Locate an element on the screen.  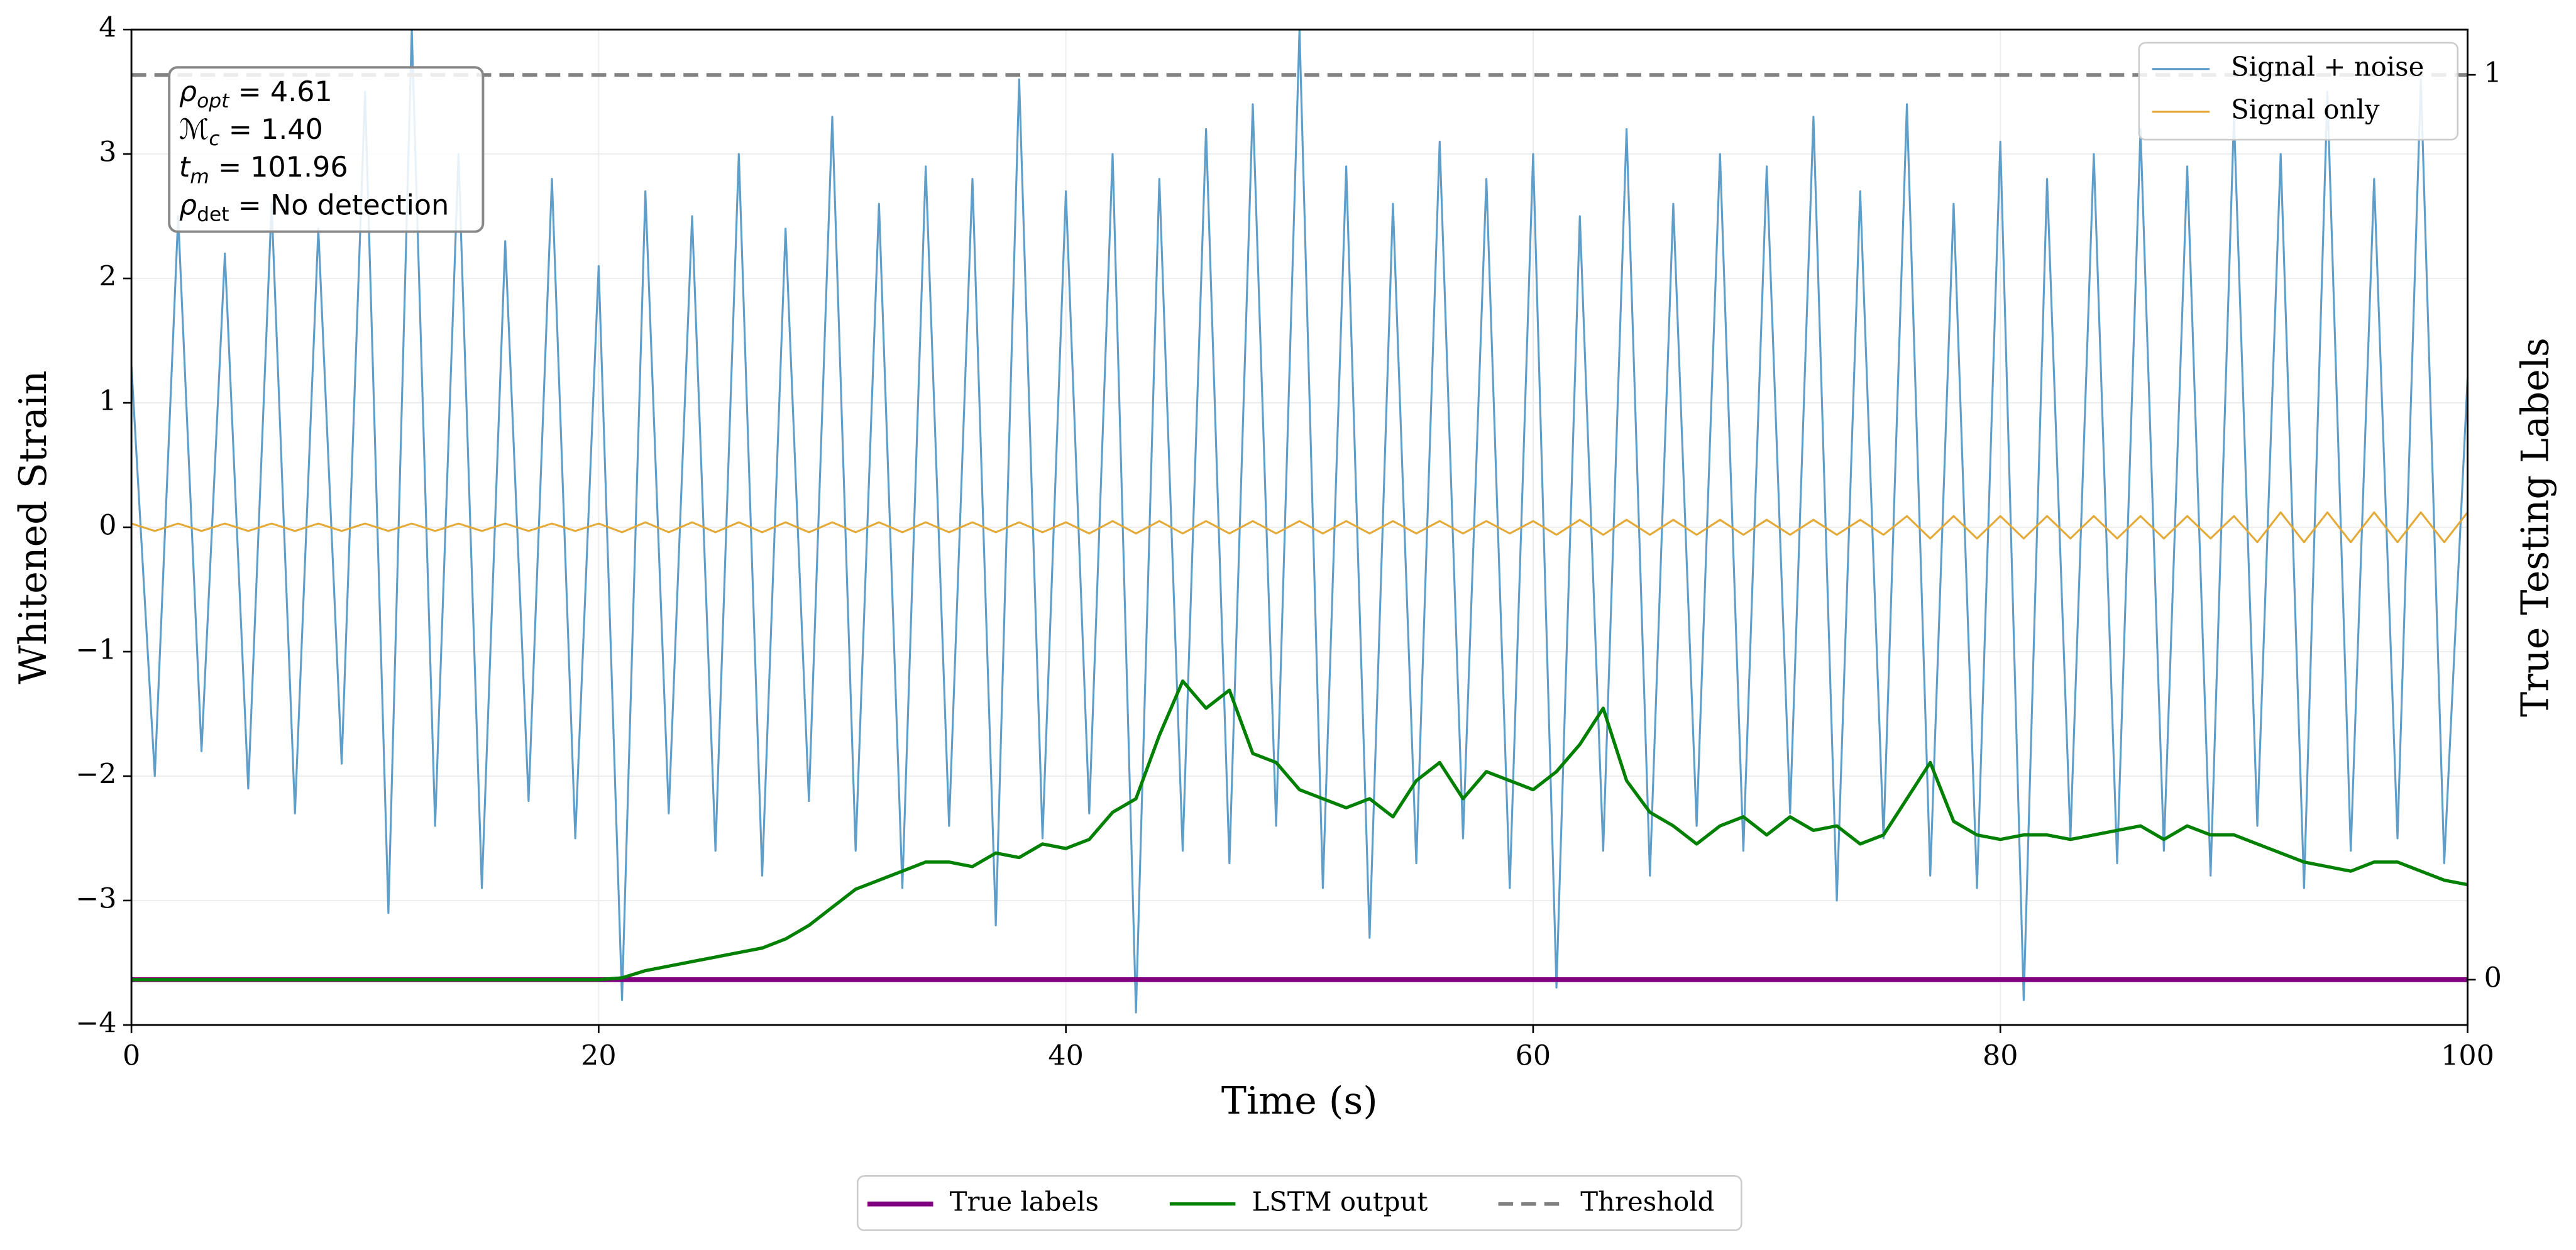
legend-label: Signal only is located at coordinates (2305, 109).